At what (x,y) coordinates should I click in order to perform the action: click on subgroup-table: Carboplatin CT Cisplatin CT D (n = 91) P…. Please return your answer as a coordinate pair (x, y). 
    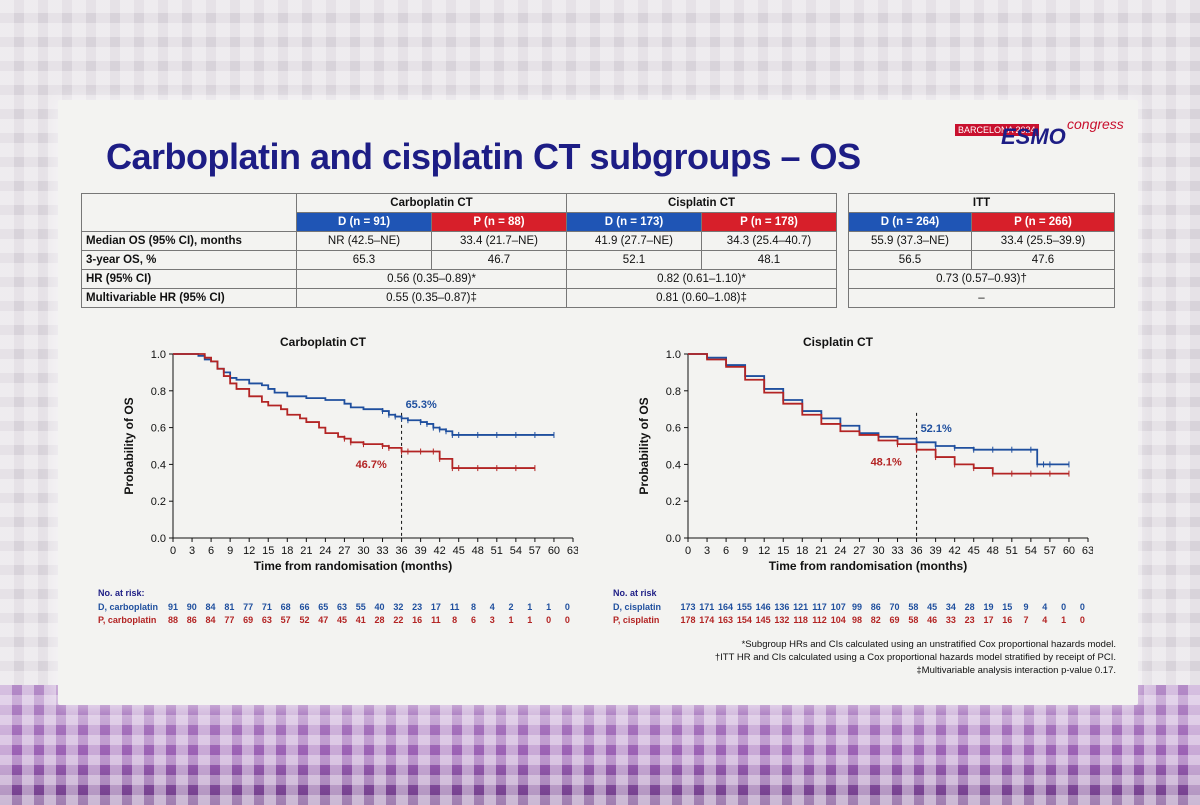
    Looking at the image, I should click on (459, 250).